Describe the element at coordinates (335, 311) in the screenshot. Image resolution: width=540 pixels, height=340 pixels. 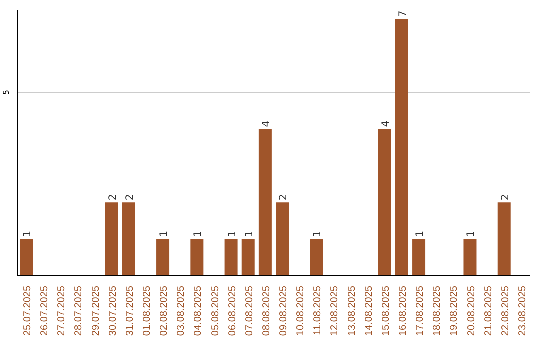
I see `x-tick-label: 12.08.2025` at that location.